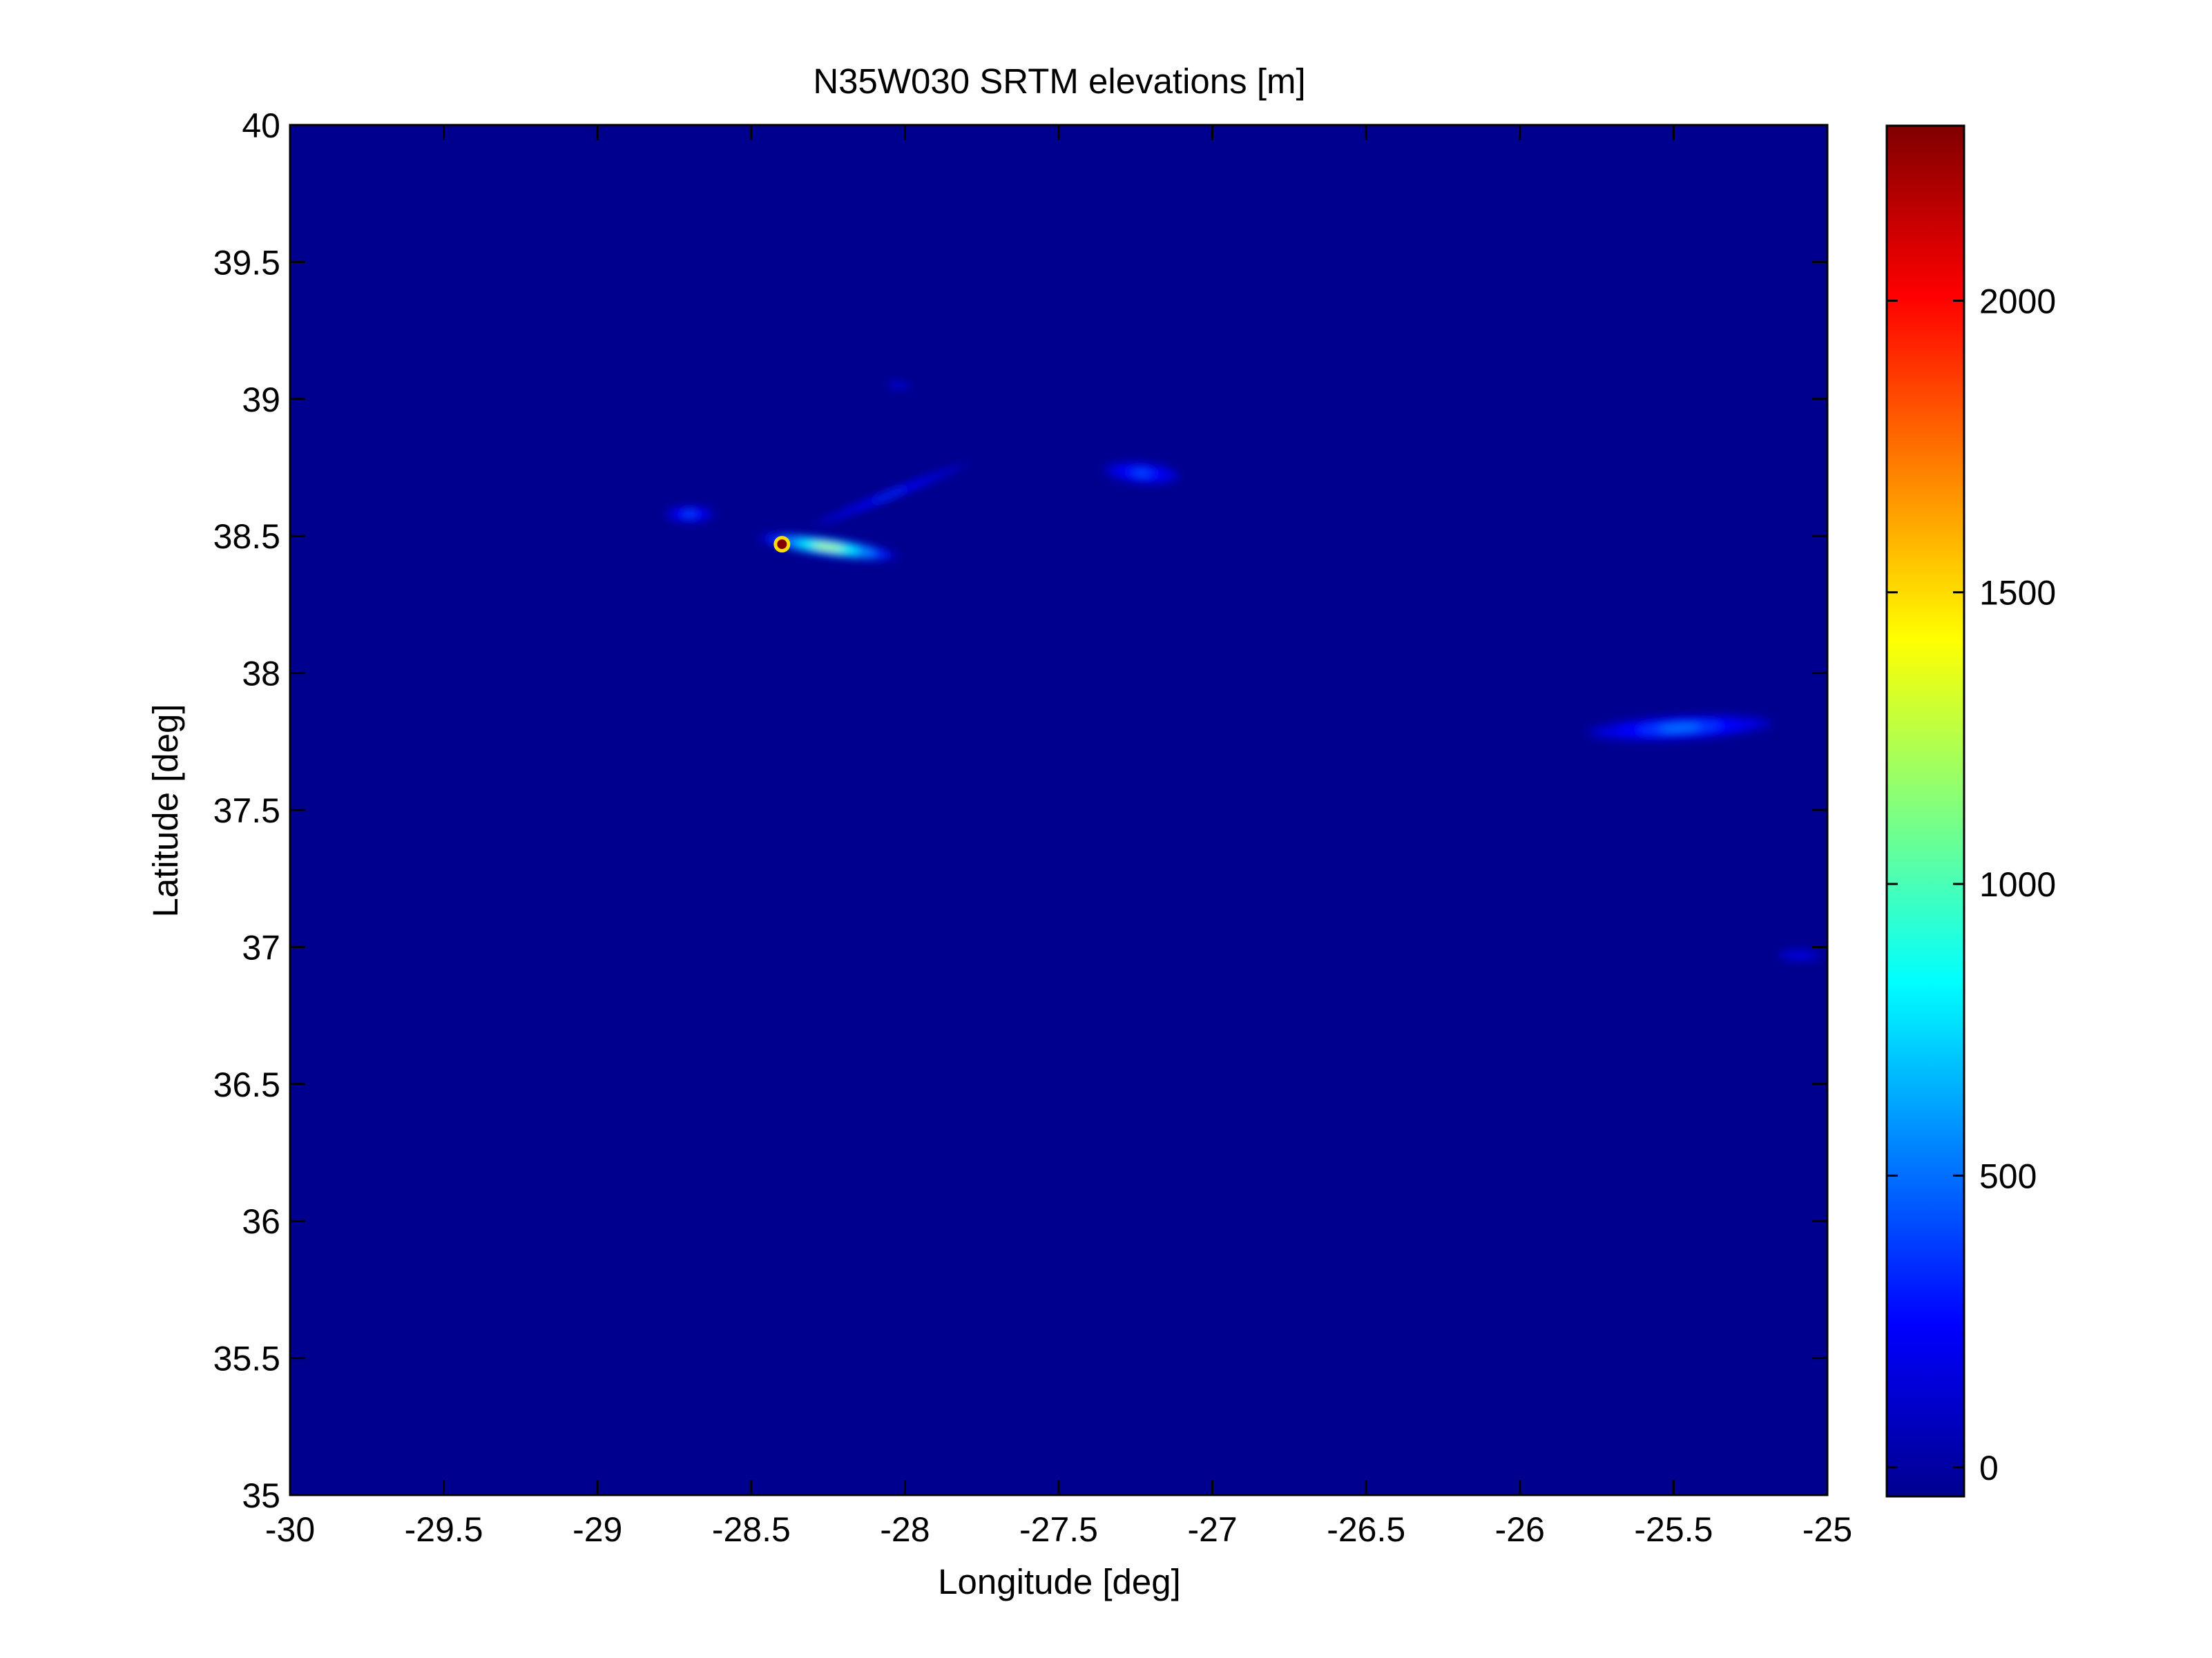  I want to click on x-tick-label: -25, so click(1827, 1529).